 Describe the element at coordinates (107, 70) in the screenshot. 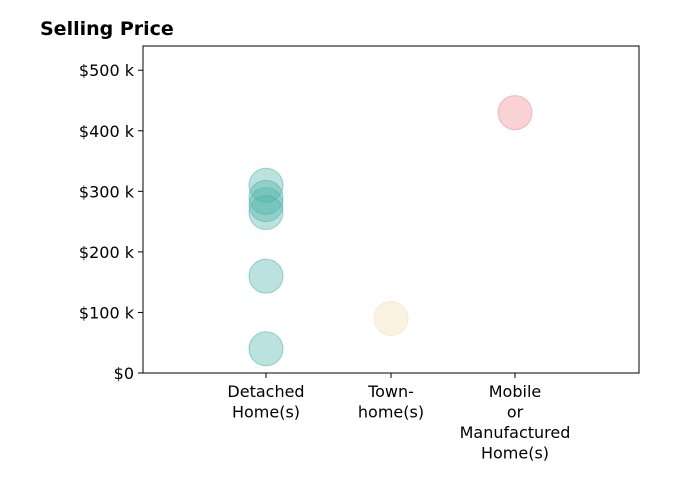

I see `y-tick-label: $500 k` at that location.